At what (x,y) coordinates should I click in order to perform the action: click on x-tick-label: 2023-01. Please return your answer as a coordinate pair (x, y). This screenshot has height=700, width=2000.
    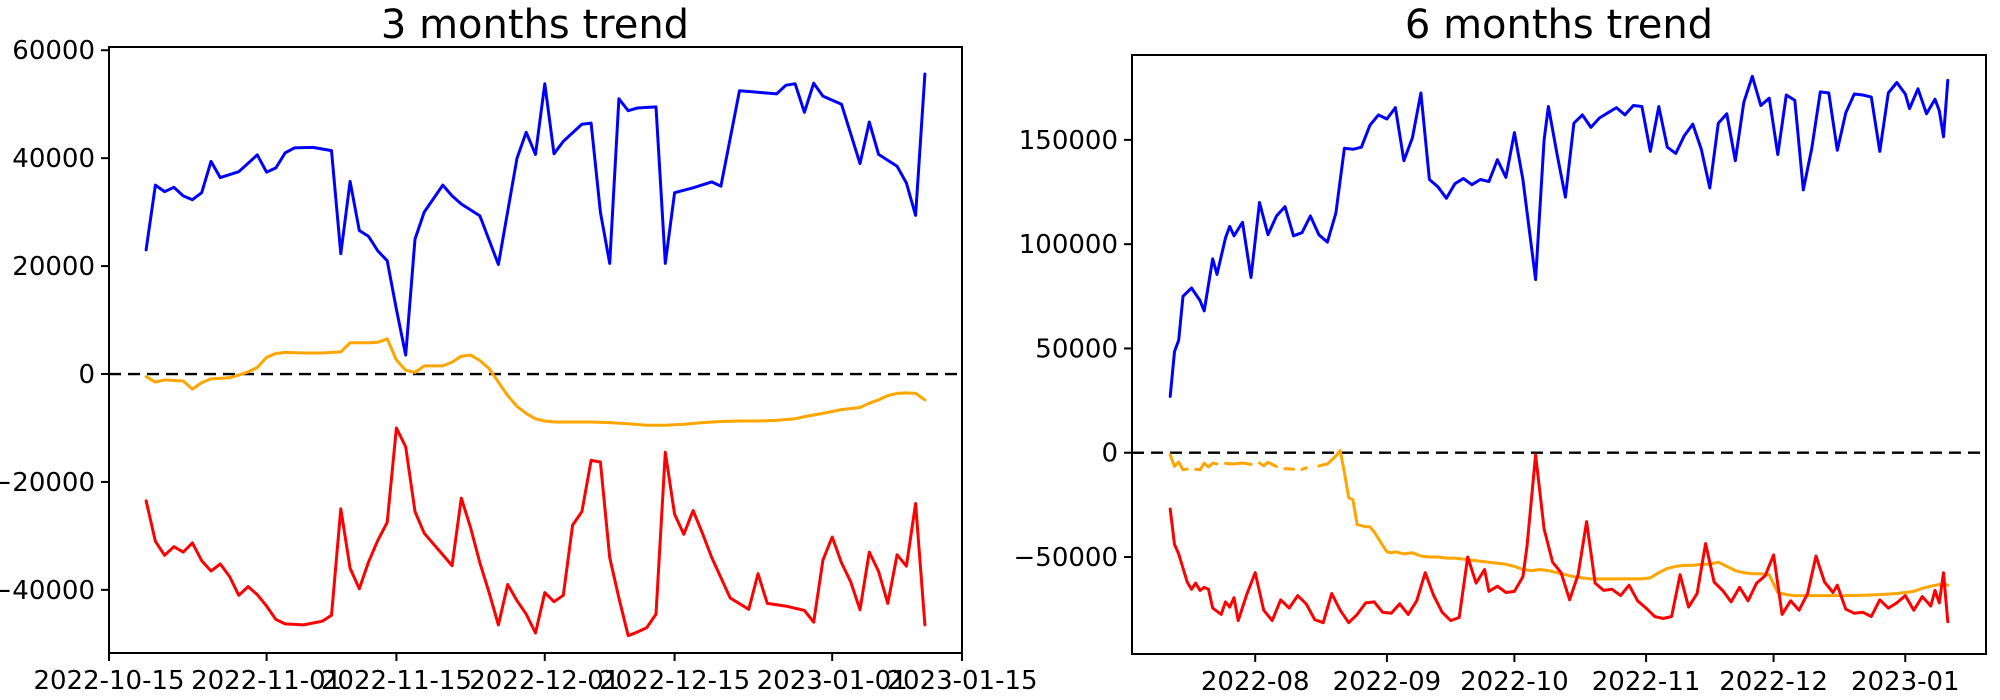
    Looking at the image, I should click on (1905, 682).